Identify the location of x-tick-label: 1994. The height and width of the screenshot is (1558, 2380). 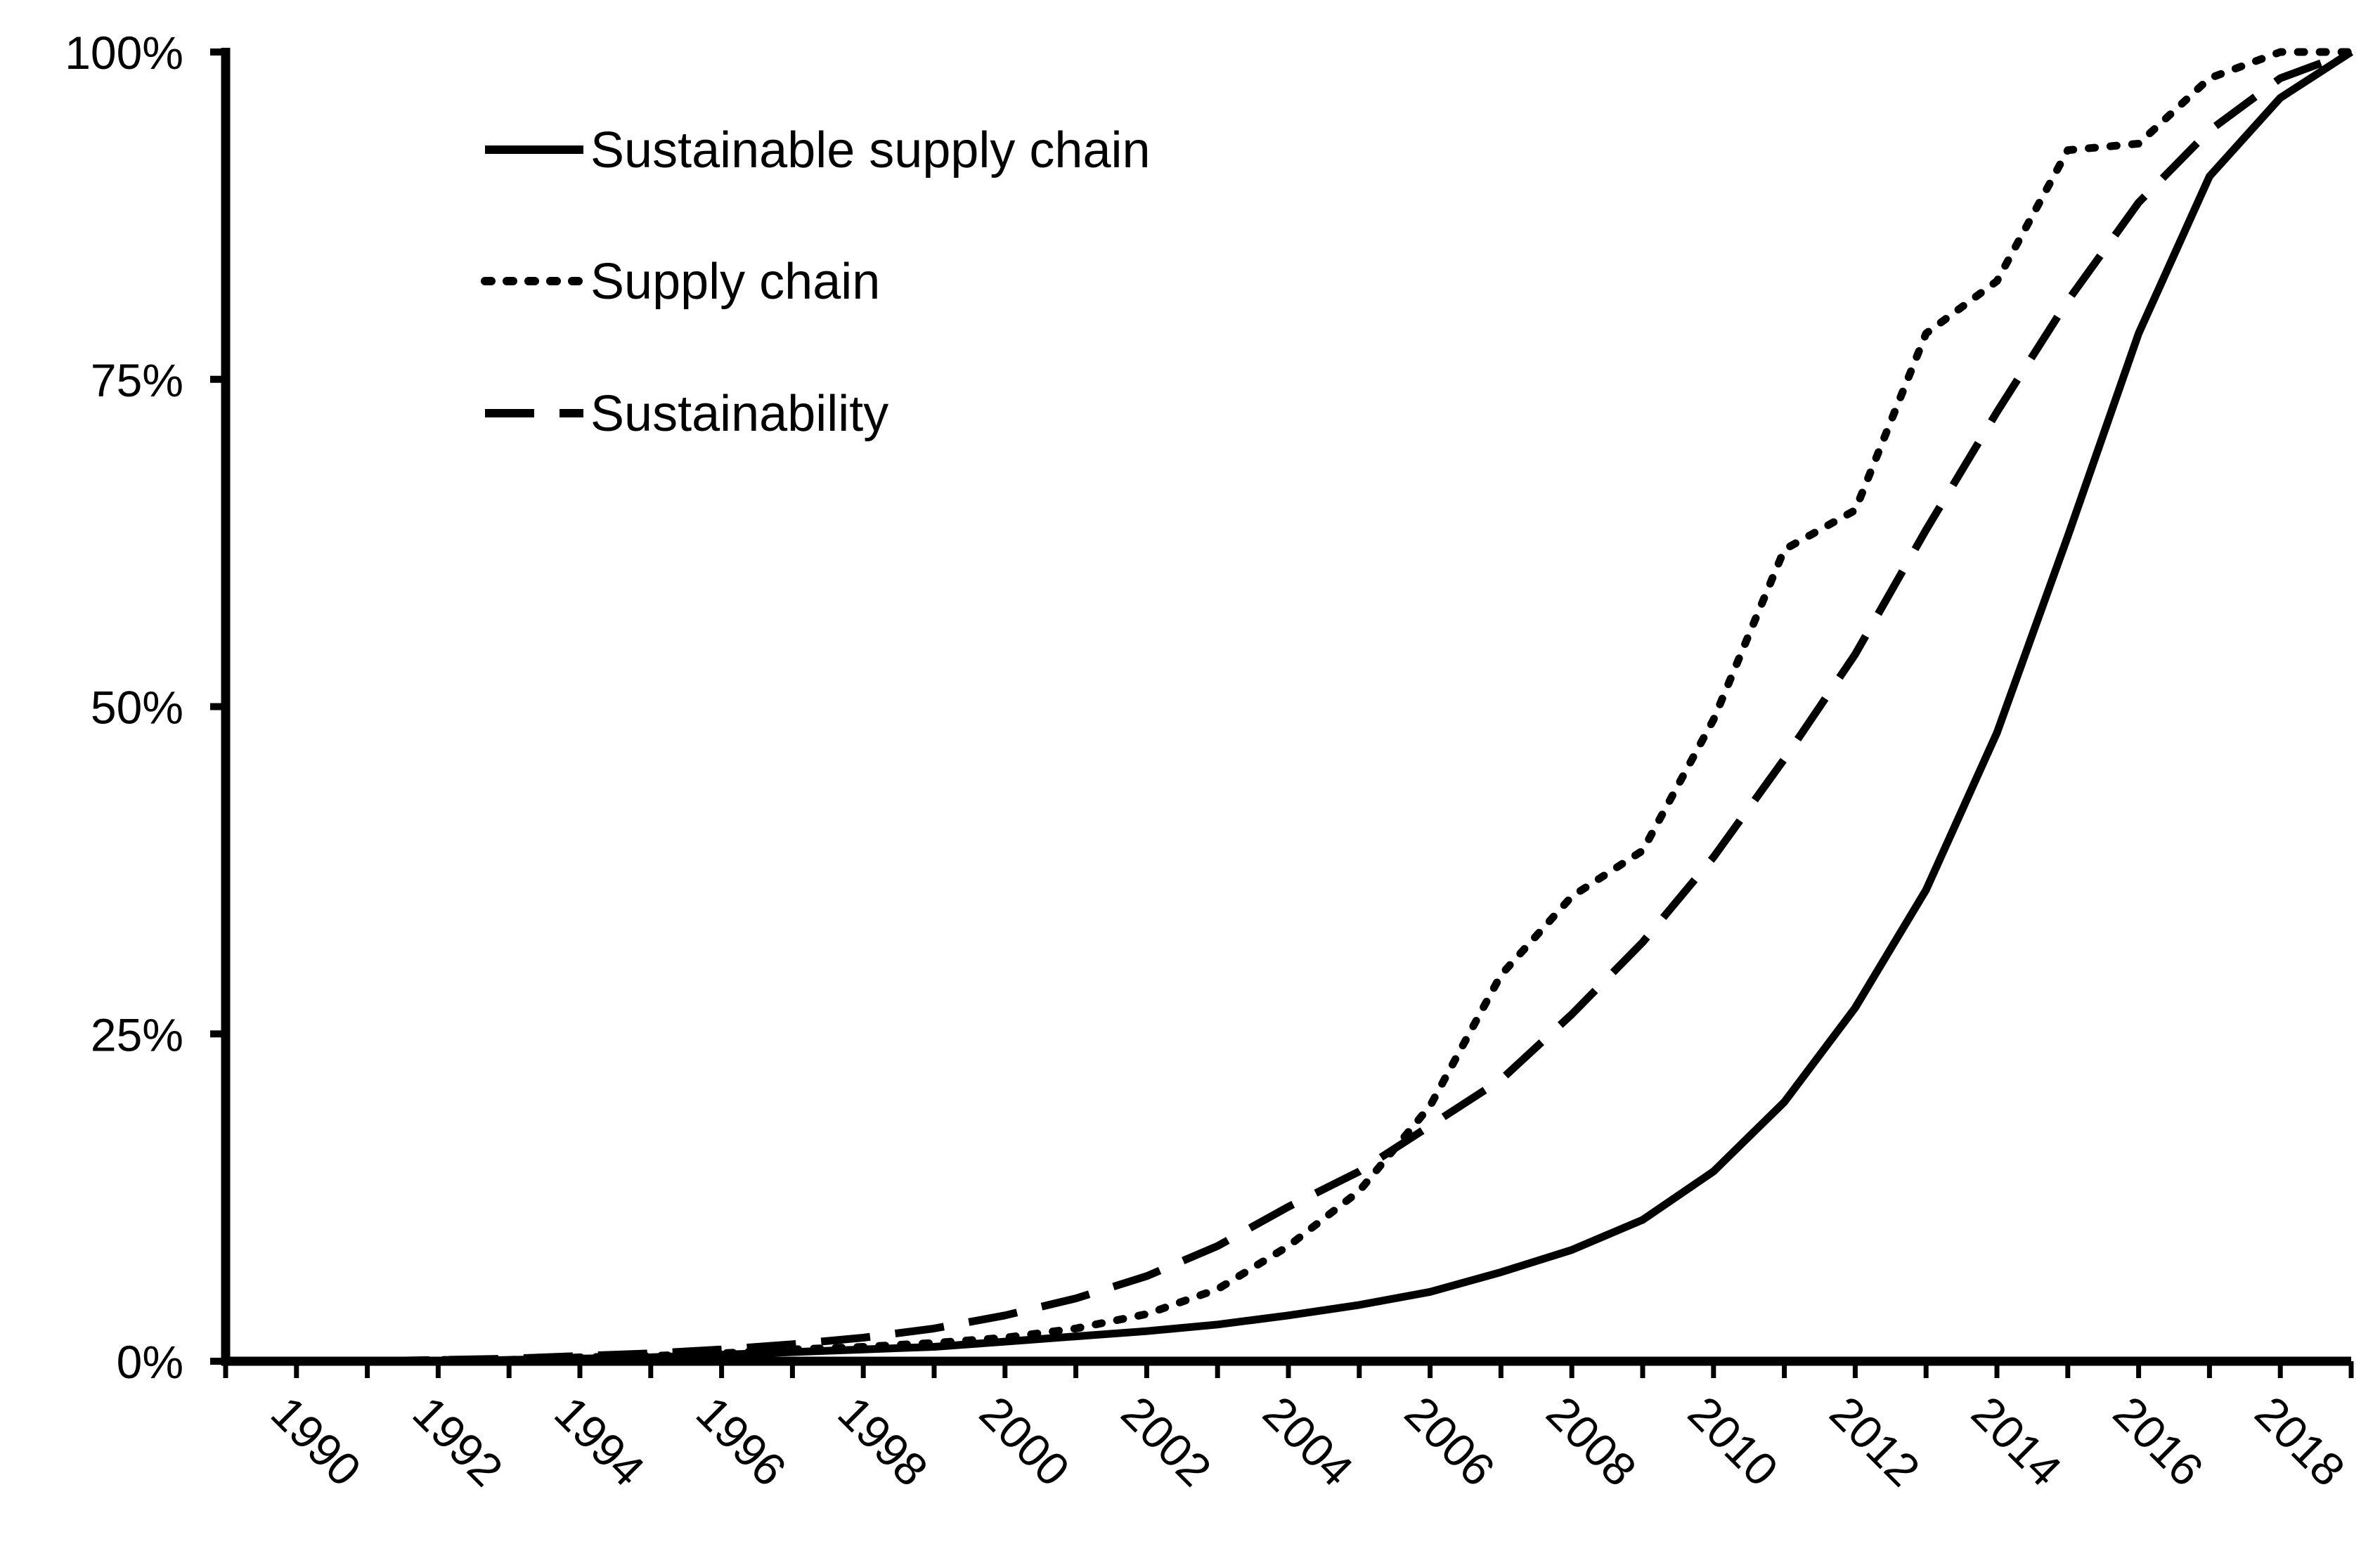
(600, 1442).